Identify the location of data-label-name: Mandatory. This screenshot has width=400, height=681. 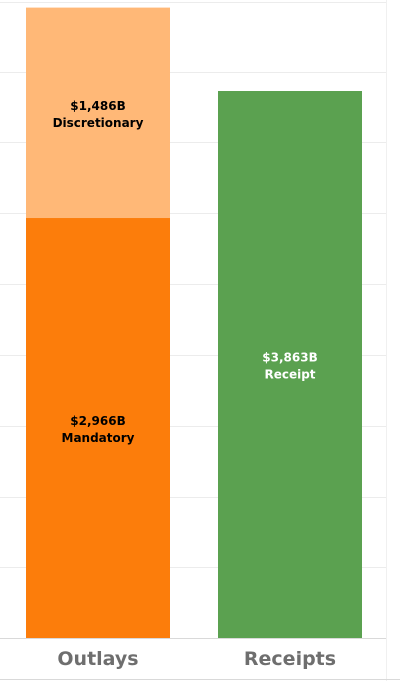
(98, 438).